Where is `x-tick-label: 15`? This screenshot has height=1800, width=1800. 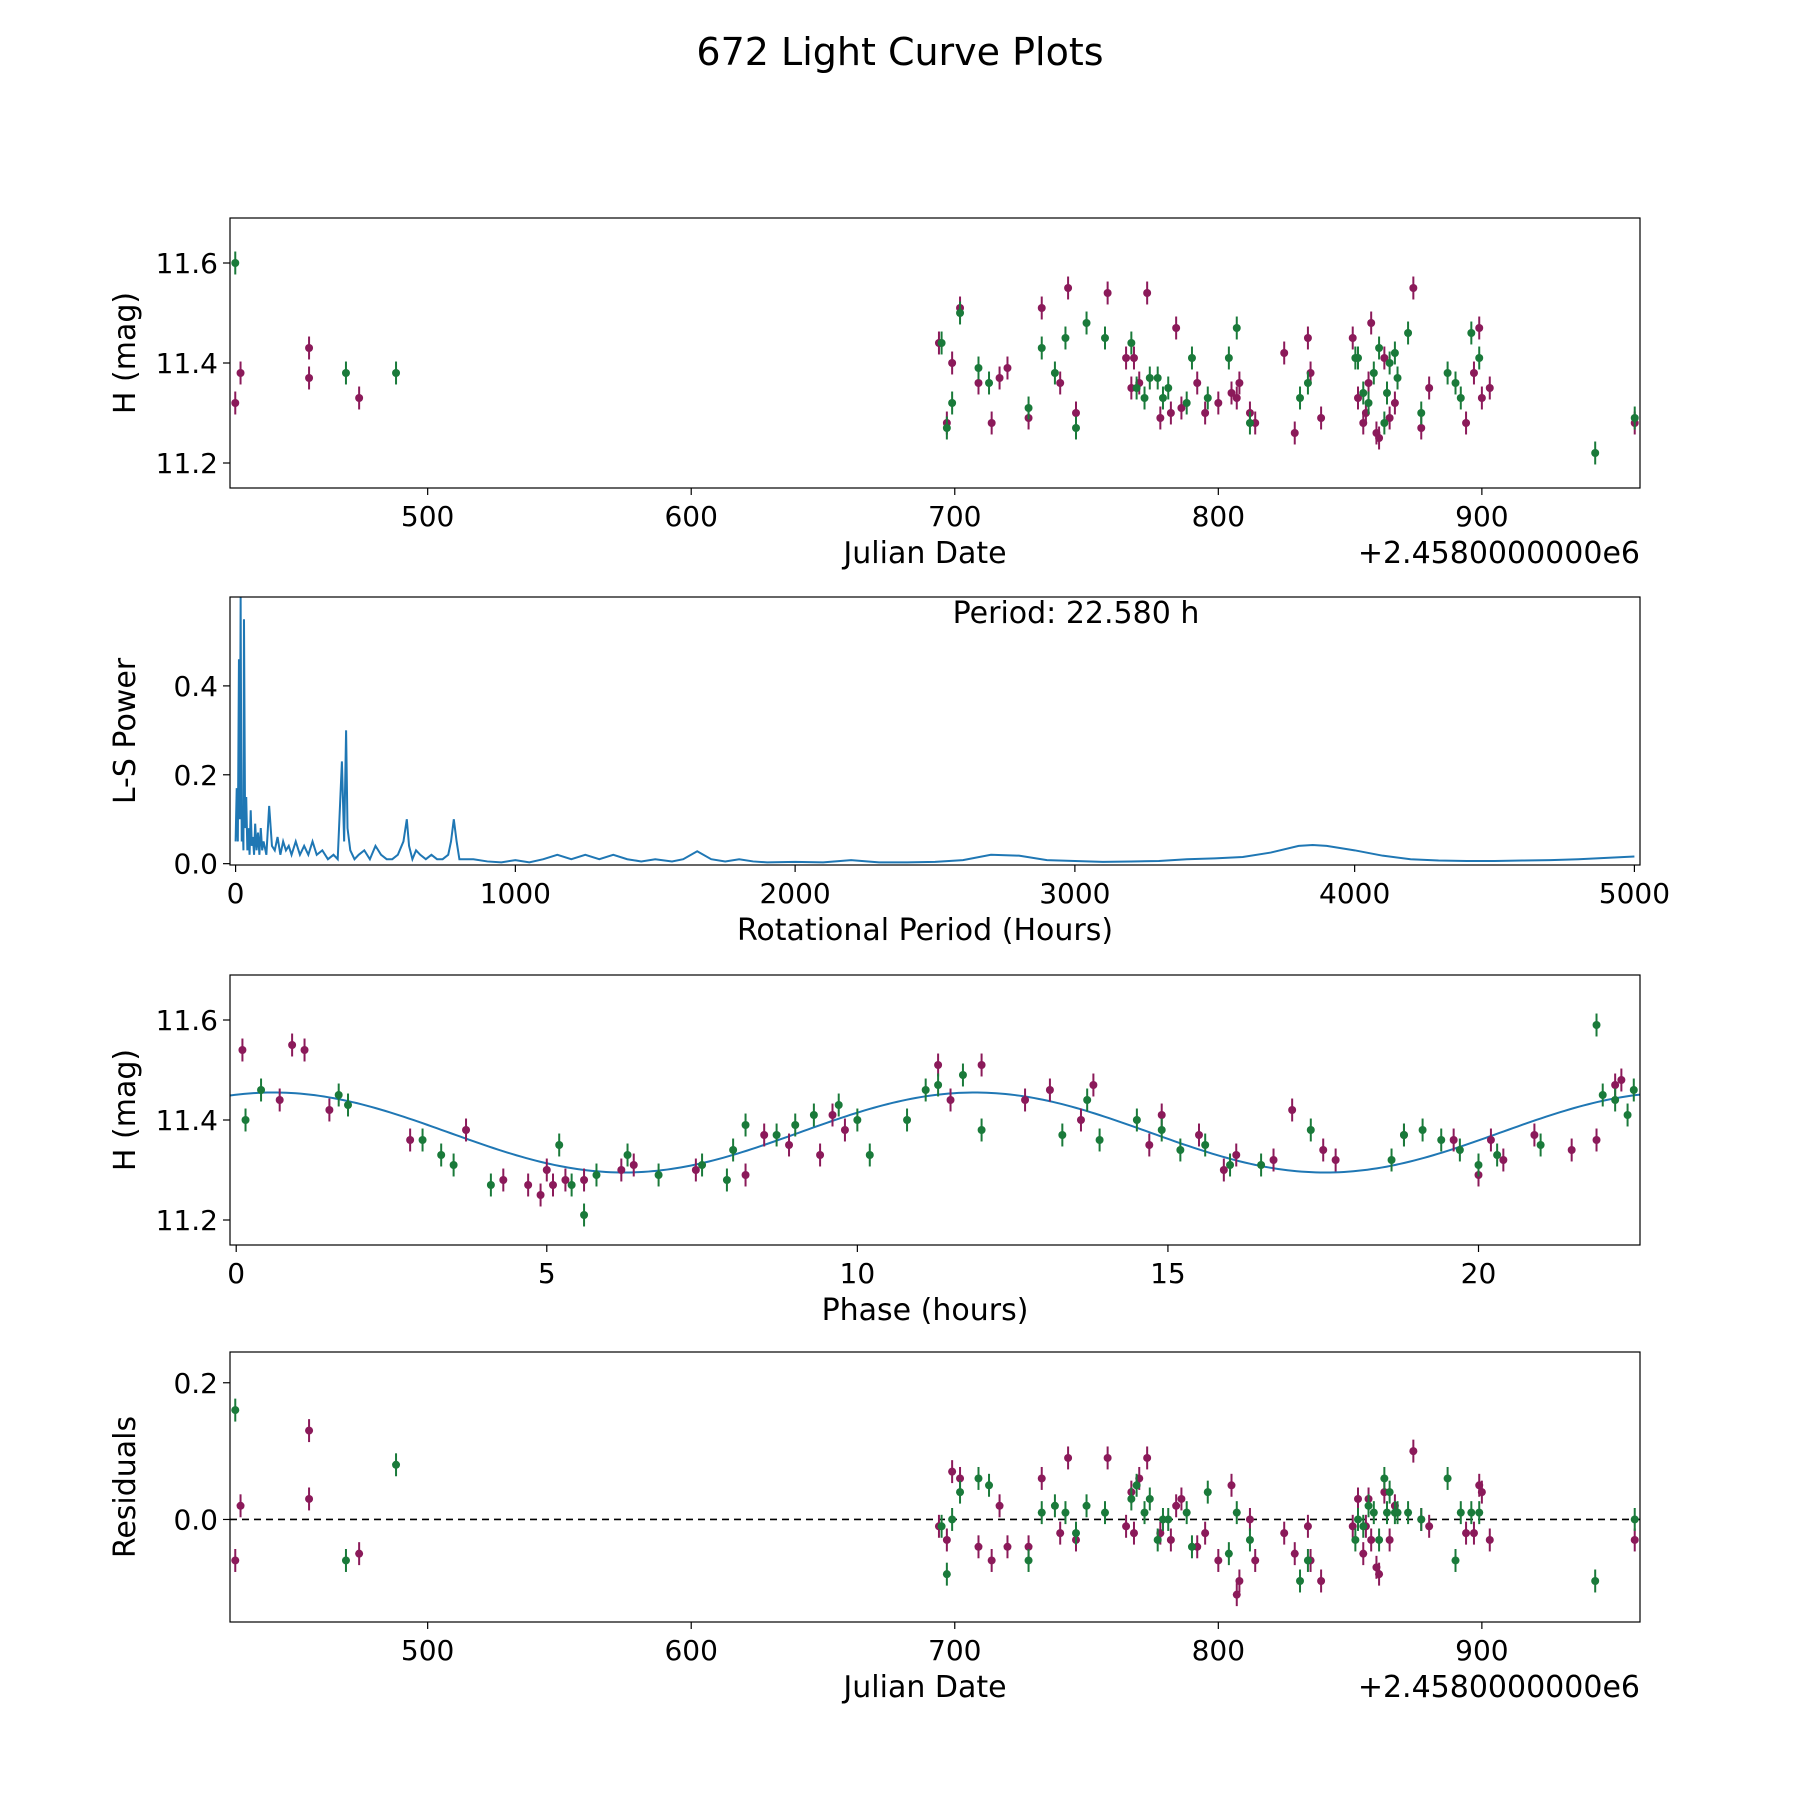 x-tick-label: 15 is located at coordinates (1168, 1273).